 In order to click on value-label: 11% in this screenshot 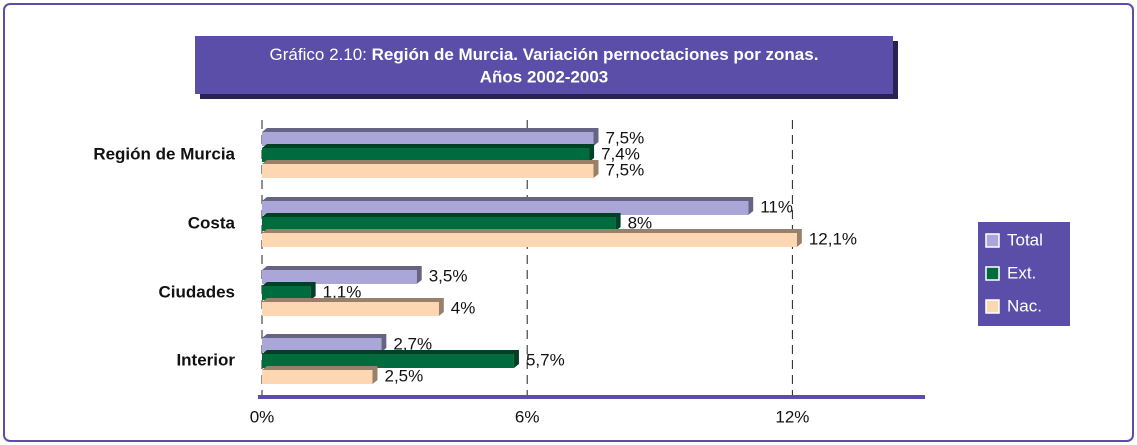, I will do `click(776, 206)`.